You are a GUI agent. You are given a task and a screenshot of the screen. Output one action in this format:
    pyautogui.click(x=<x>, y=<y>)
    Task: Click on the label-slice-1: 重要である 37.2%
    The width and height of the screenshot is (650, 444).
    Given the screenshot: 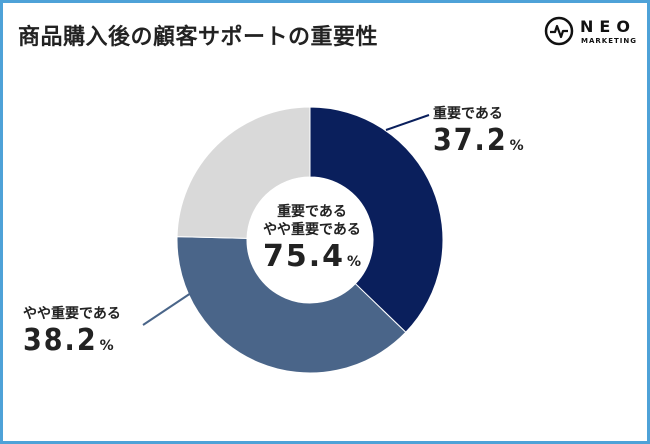 What is the action you would take?
    pyautogui.click(x=478, y=130)
    